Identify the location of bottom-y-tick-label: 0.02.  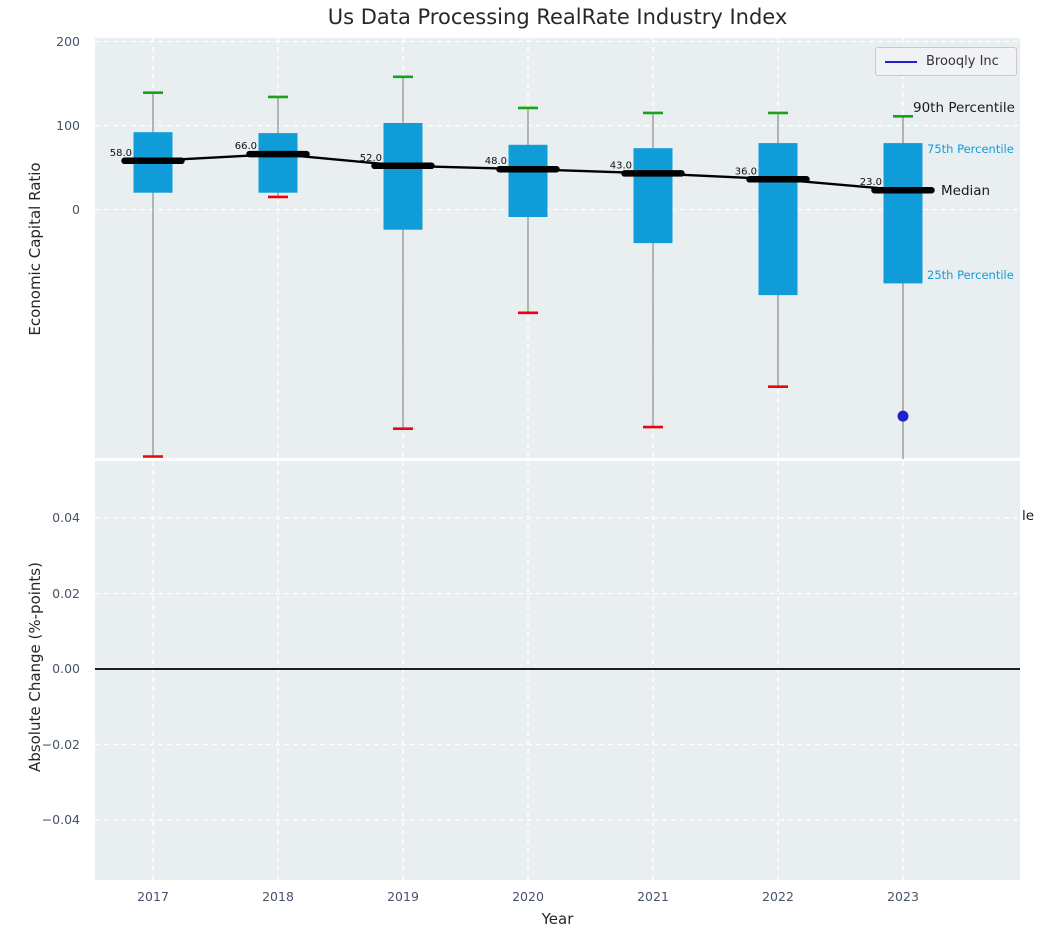
(66, 593).